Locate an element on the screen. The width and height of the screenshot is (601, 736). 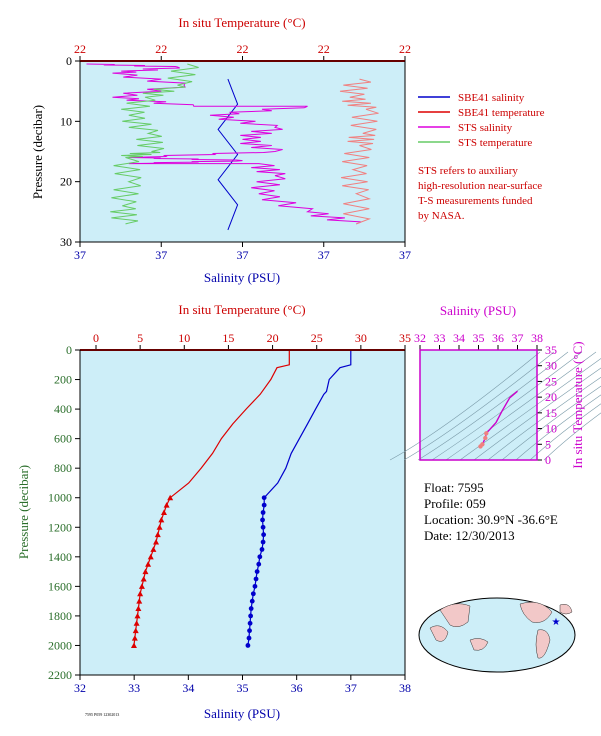
ts-series is located at coordinates (498, 419).